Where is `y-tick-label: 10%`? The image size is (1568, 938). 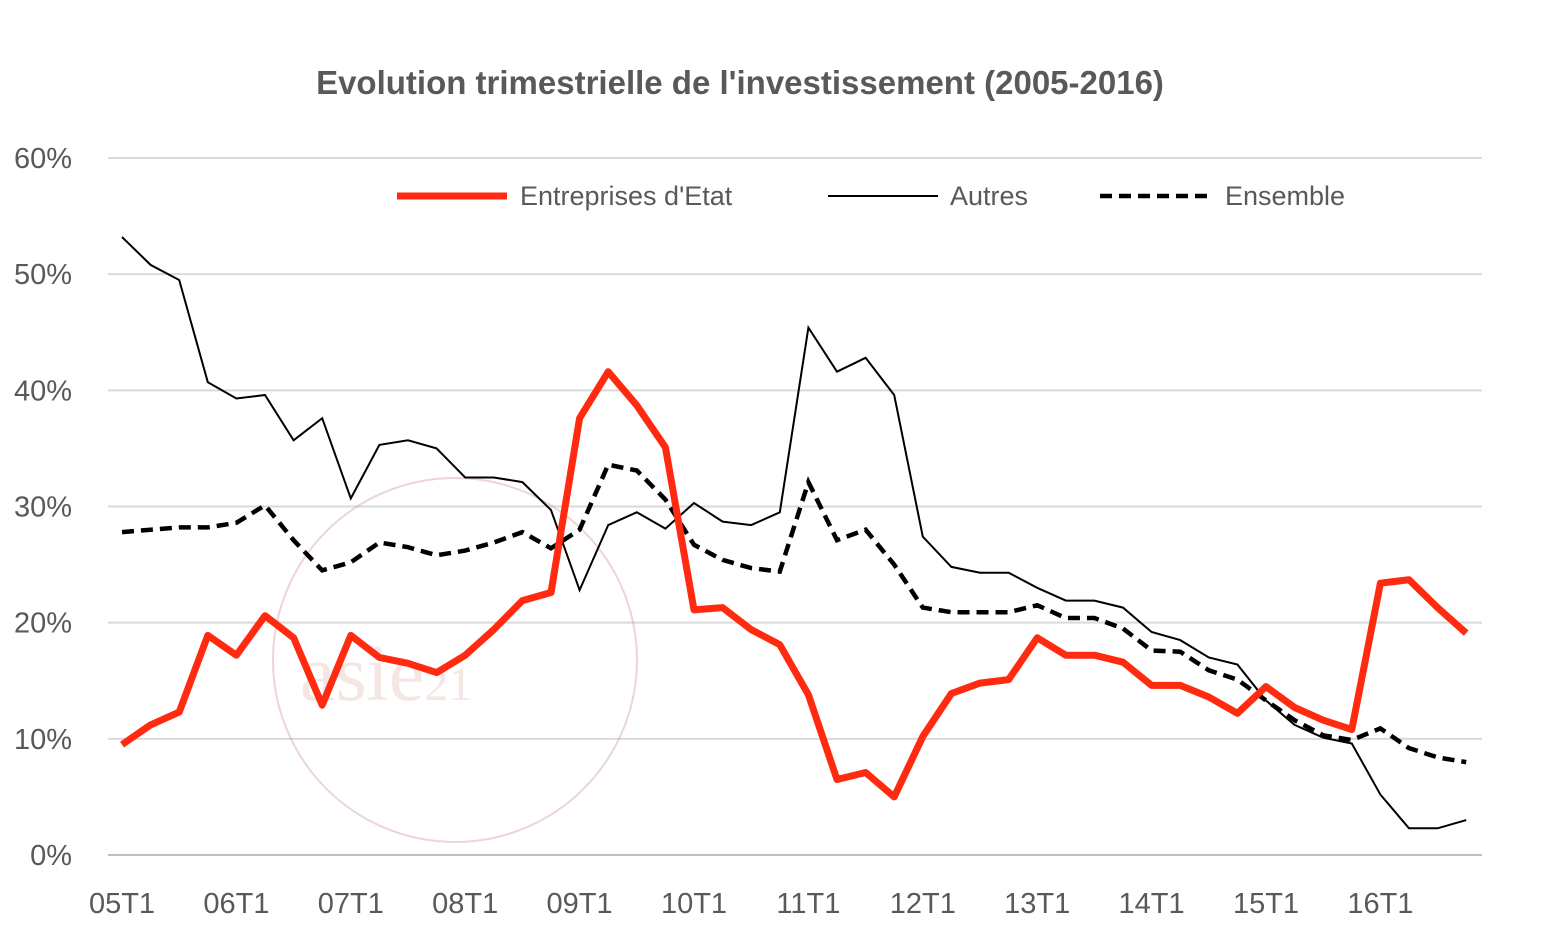 y-tick-label: 10% is located at coordinates (43, 740).